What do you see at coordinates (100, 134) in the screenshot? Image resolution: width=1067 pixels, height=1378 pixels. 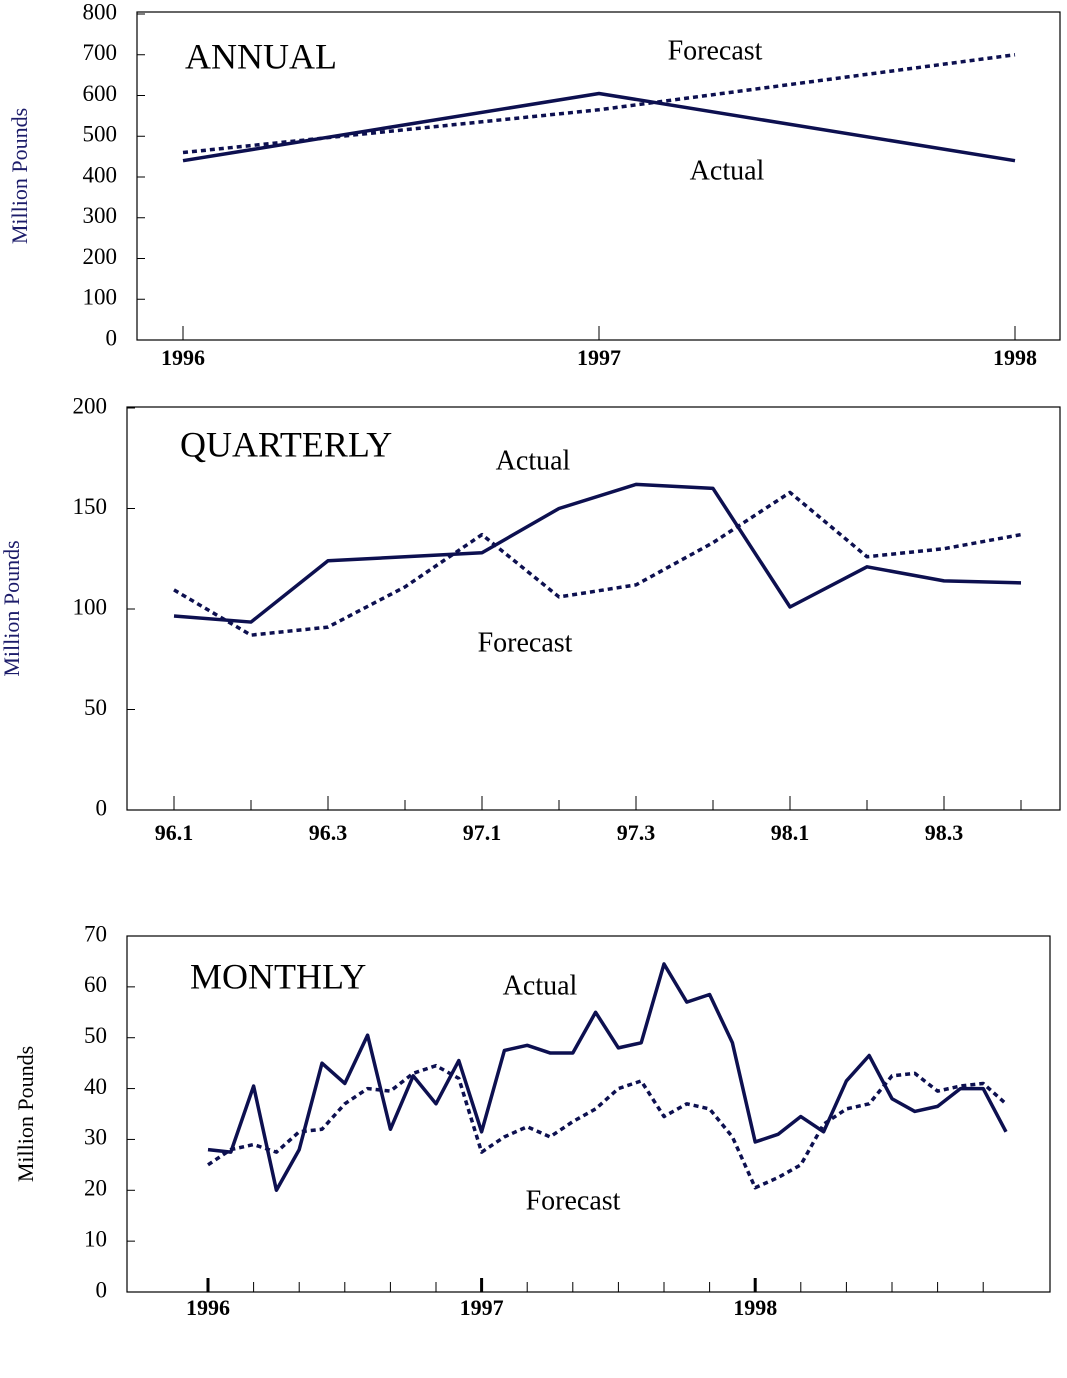 I see `y-tick-label: 500` at bounding box center [100, 134].